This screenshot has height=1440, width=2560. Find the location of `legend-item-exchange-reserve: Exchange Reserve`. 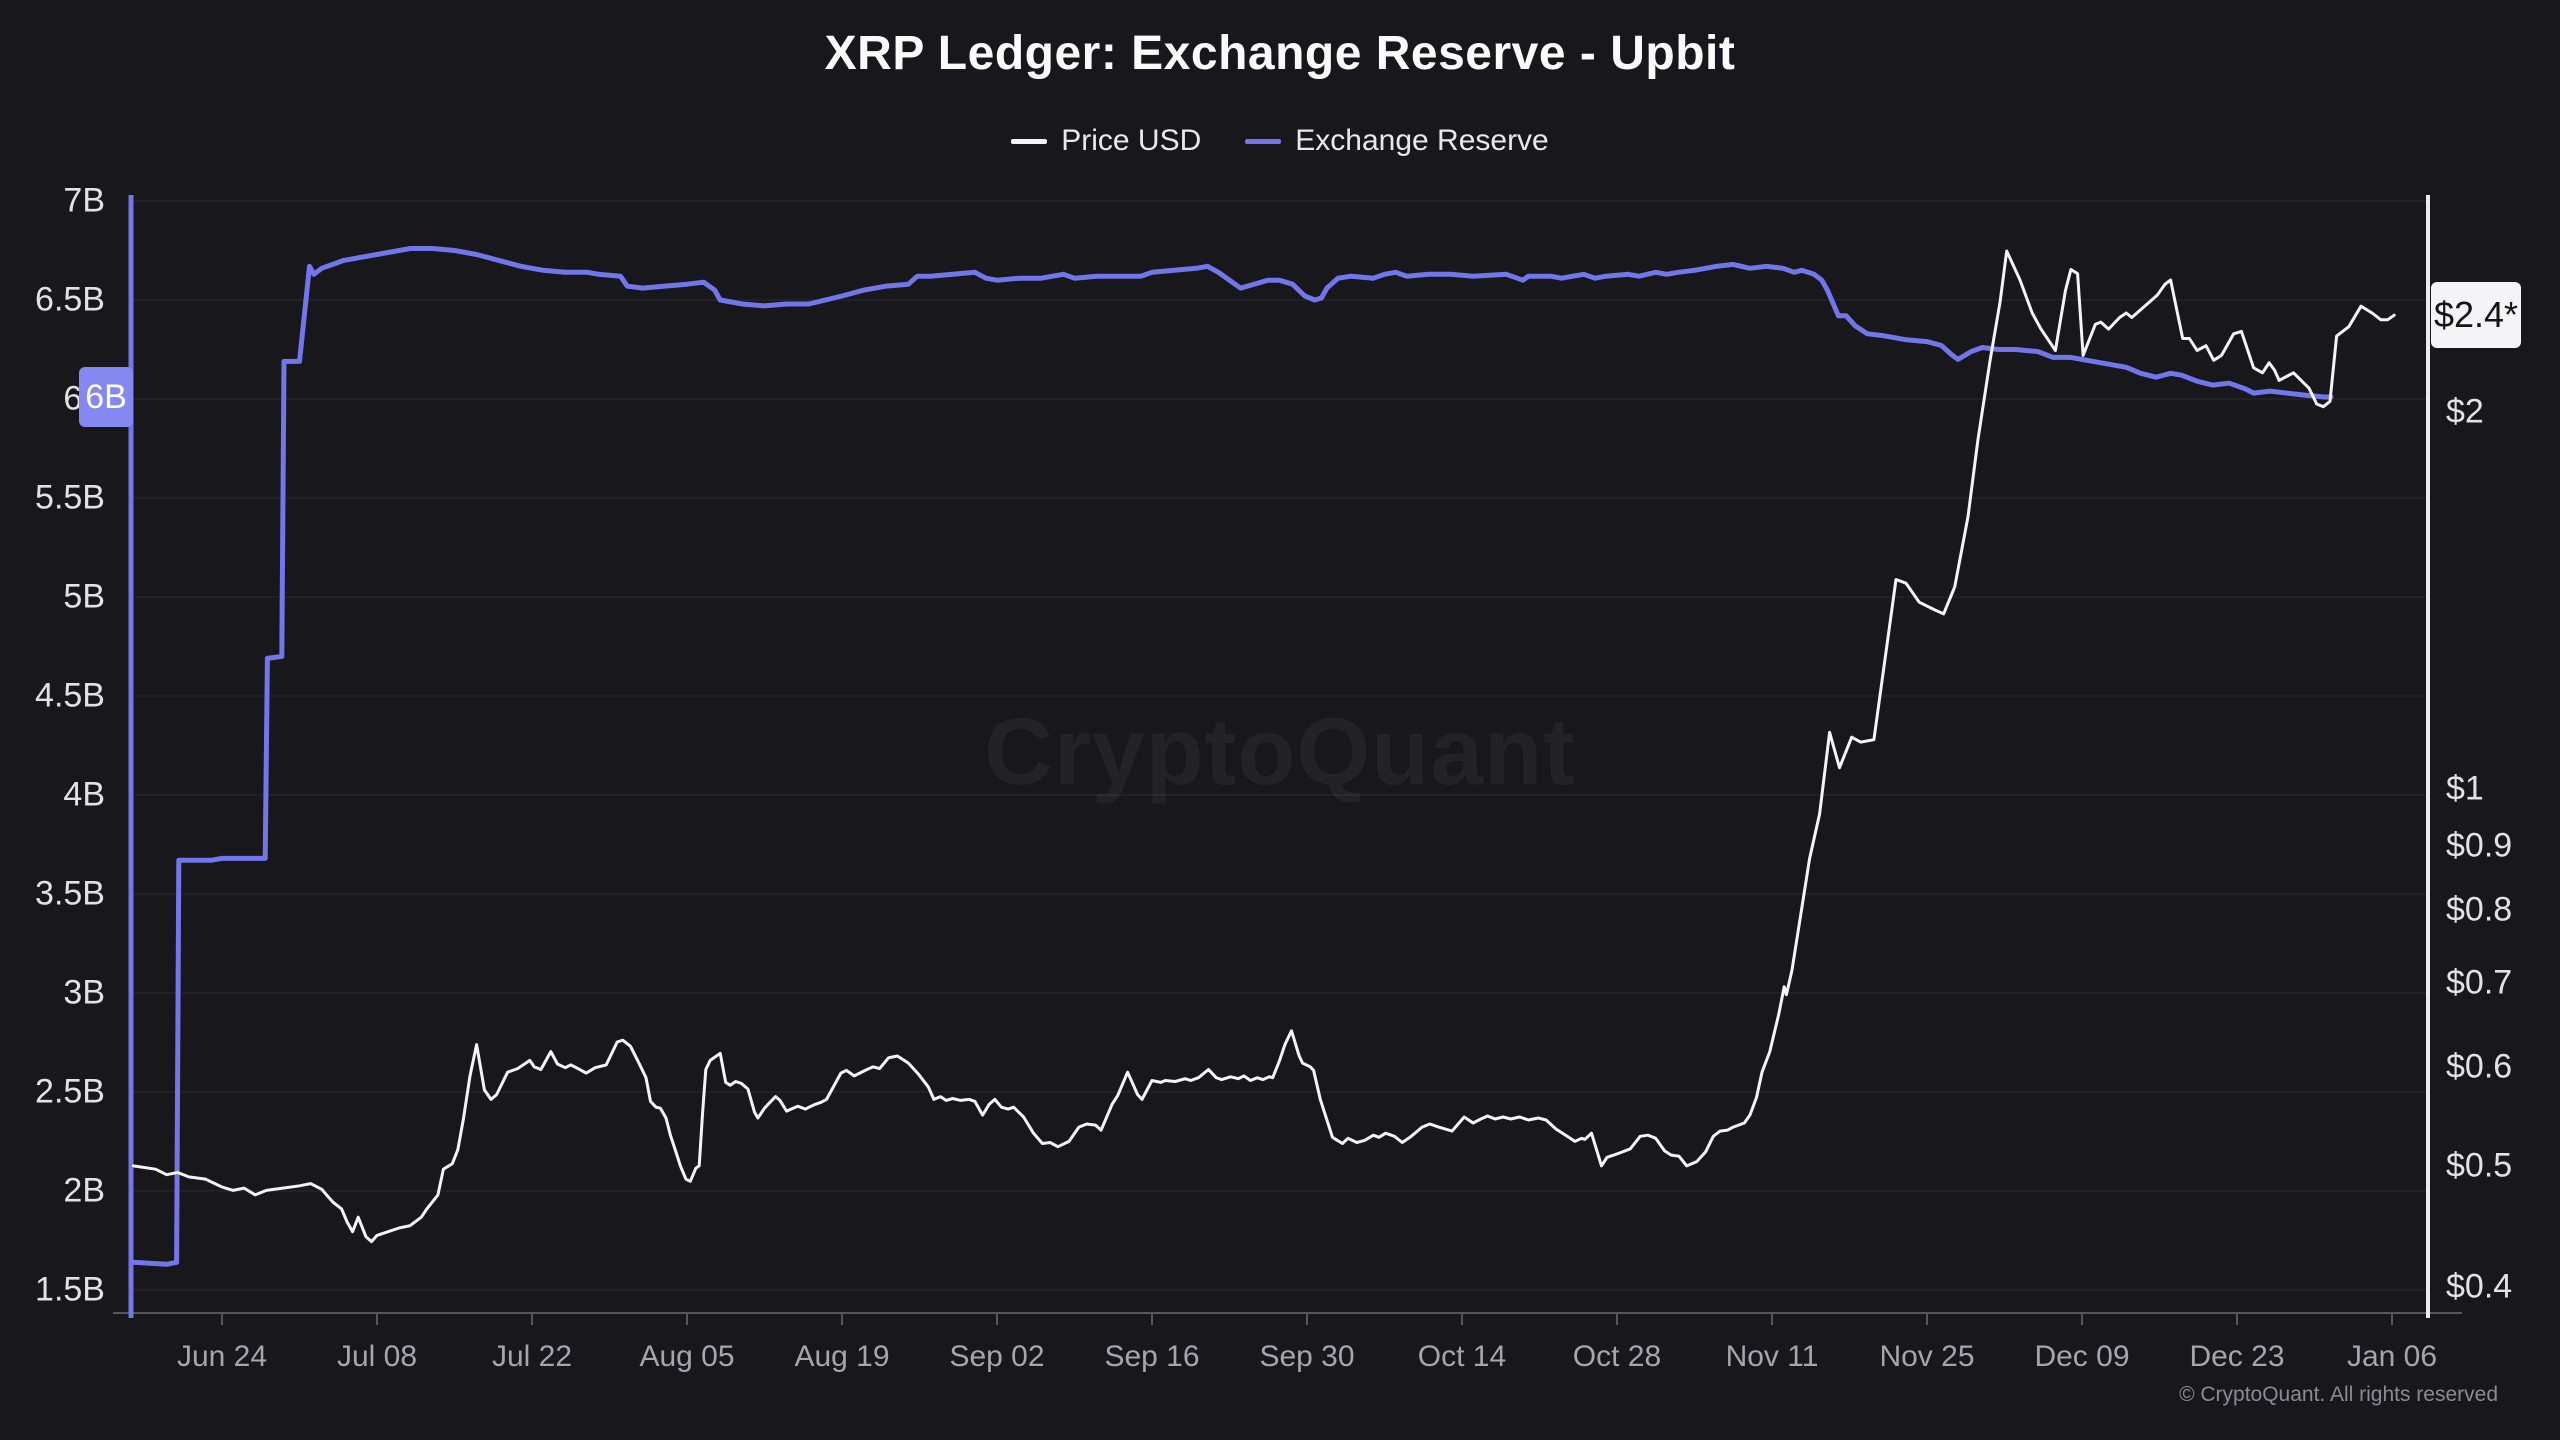

legend-item-exchange-reserve: Exchange Reserve is located at coordinates (1397, 141).